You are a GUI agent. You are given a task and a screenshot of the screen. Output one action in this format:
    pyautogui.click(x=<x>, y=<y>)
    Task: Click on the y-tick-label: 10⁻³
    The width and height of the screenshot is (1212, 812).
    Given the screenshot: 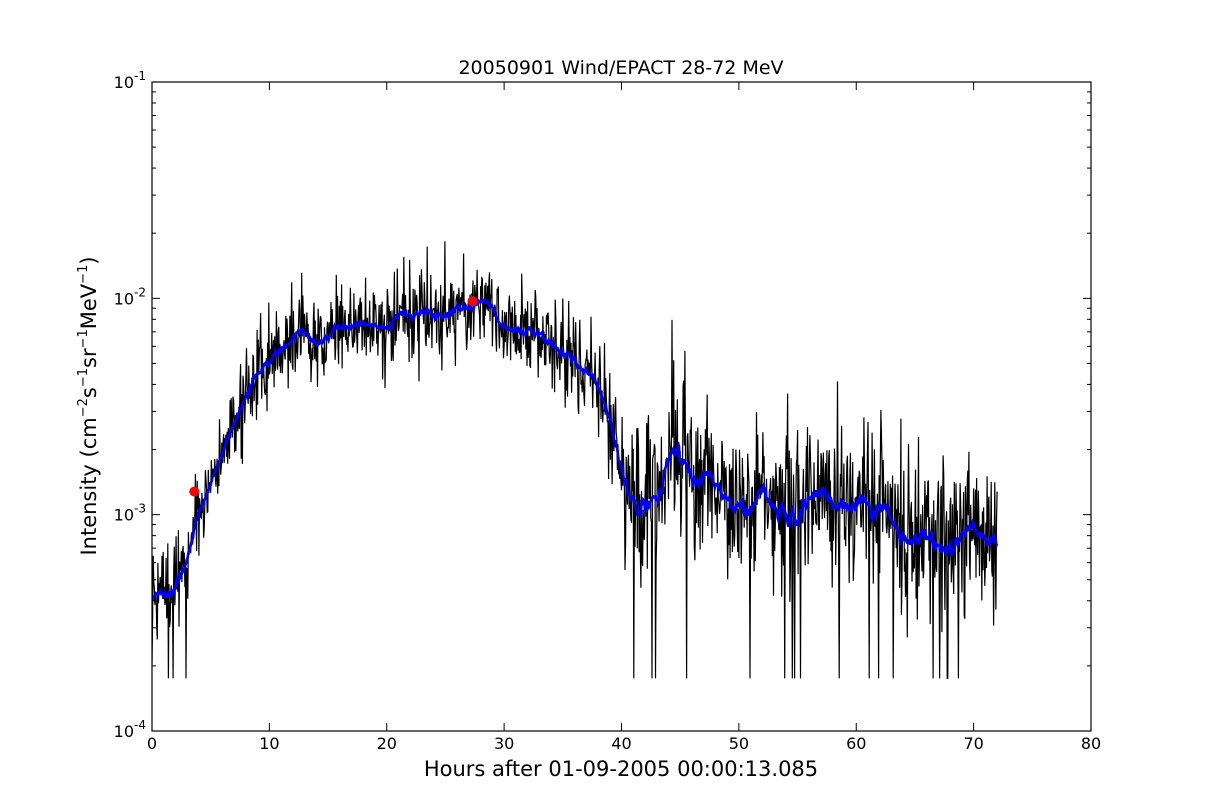 What is the action you would take?
    pyautogui.click(x=130, y=513)
    